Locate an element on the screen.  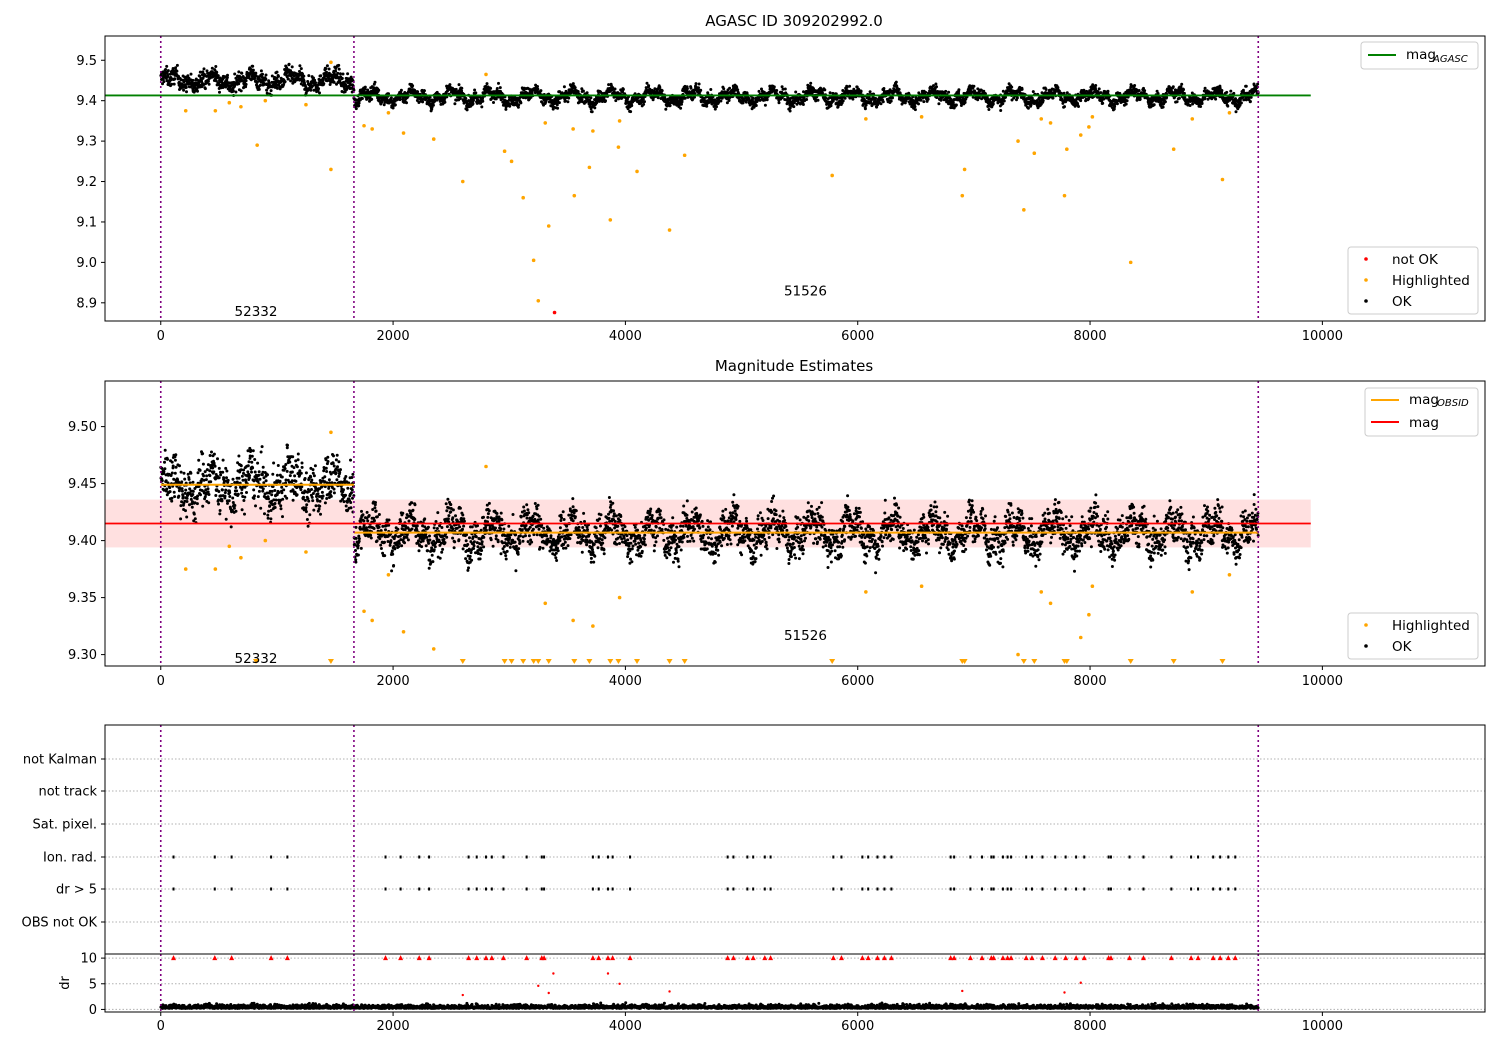
panel-1-title: AGASC ID 309202992.0 is located at coordinates (794, 21).